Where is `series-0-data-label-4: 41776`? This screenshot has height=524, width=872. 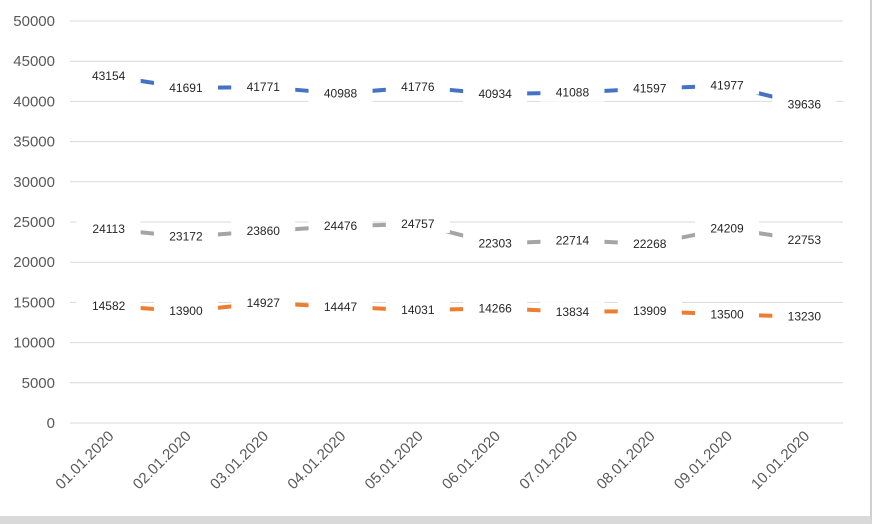 series-0-data-label-4: 41776 is located at coordinates (418, 87).